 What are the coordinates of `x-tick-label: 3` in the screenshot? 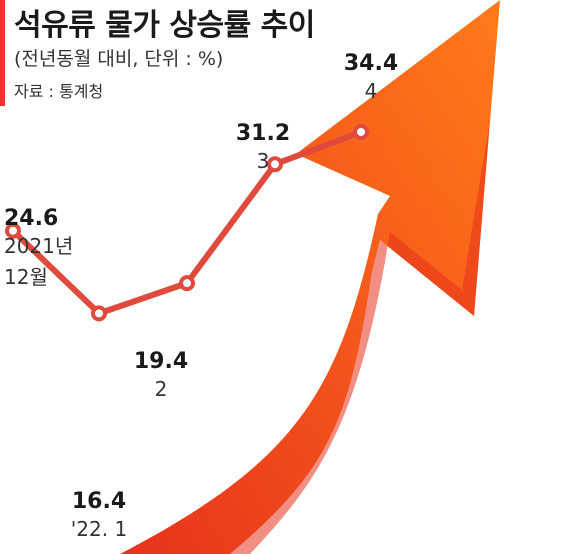 It's located at (263, 161).